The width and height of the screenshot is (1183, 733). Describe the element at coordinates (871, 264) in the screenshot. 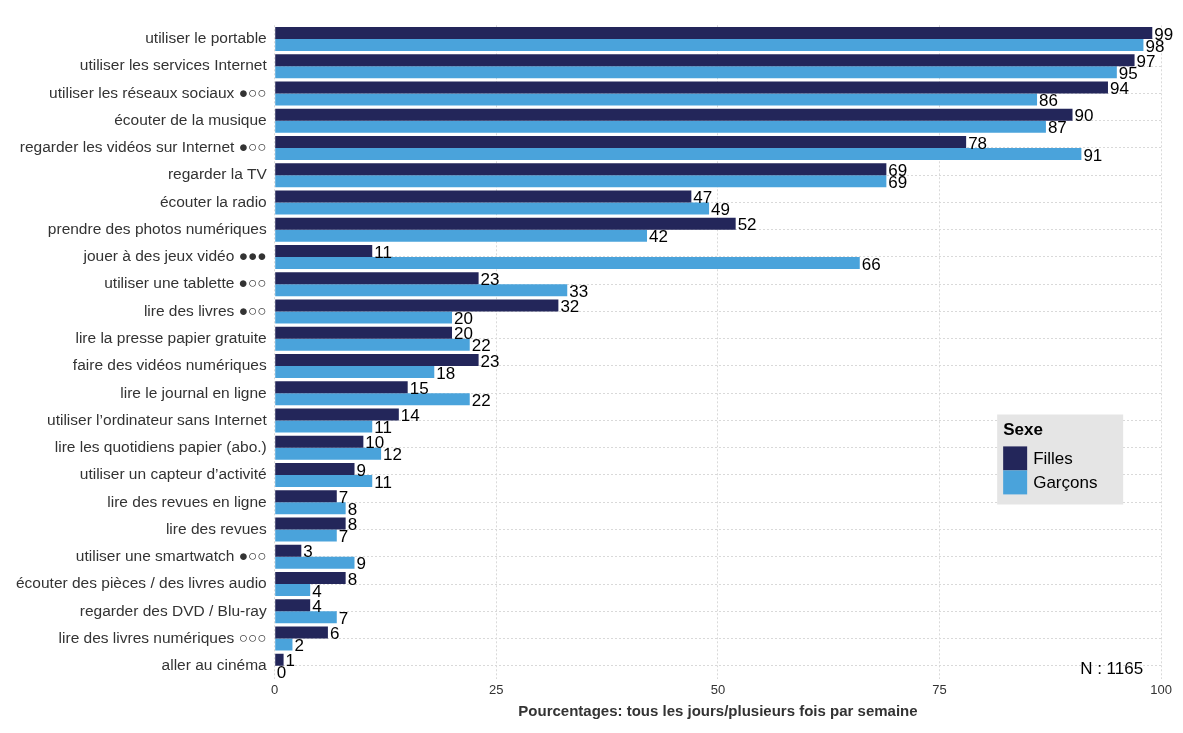

I see `data-label: 66` at that location.